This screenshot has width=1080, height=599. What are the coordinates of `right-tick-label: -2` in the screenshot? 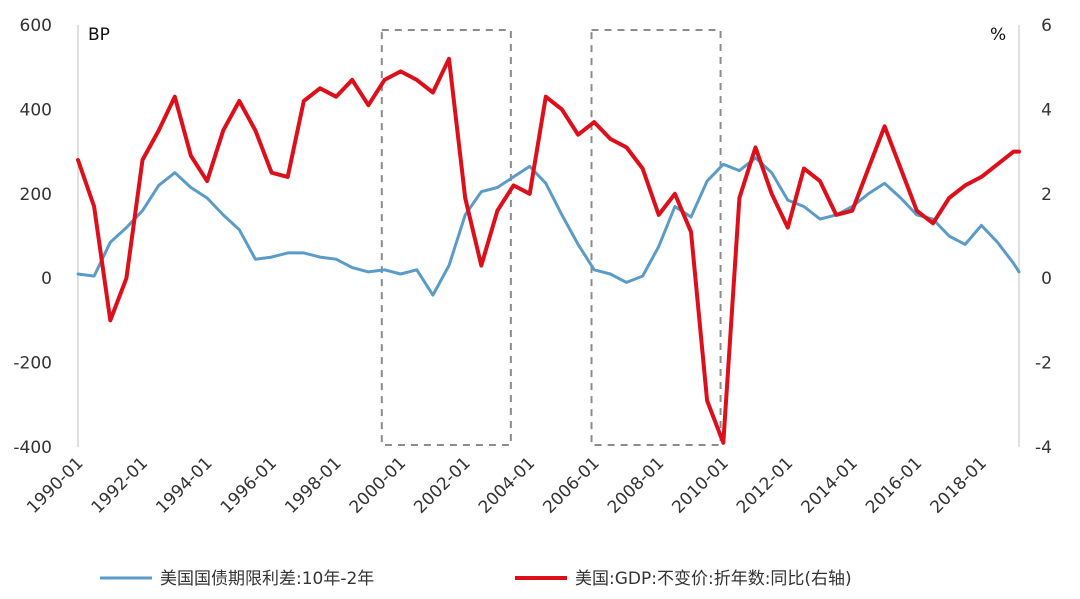 It's located at (1043, 364).